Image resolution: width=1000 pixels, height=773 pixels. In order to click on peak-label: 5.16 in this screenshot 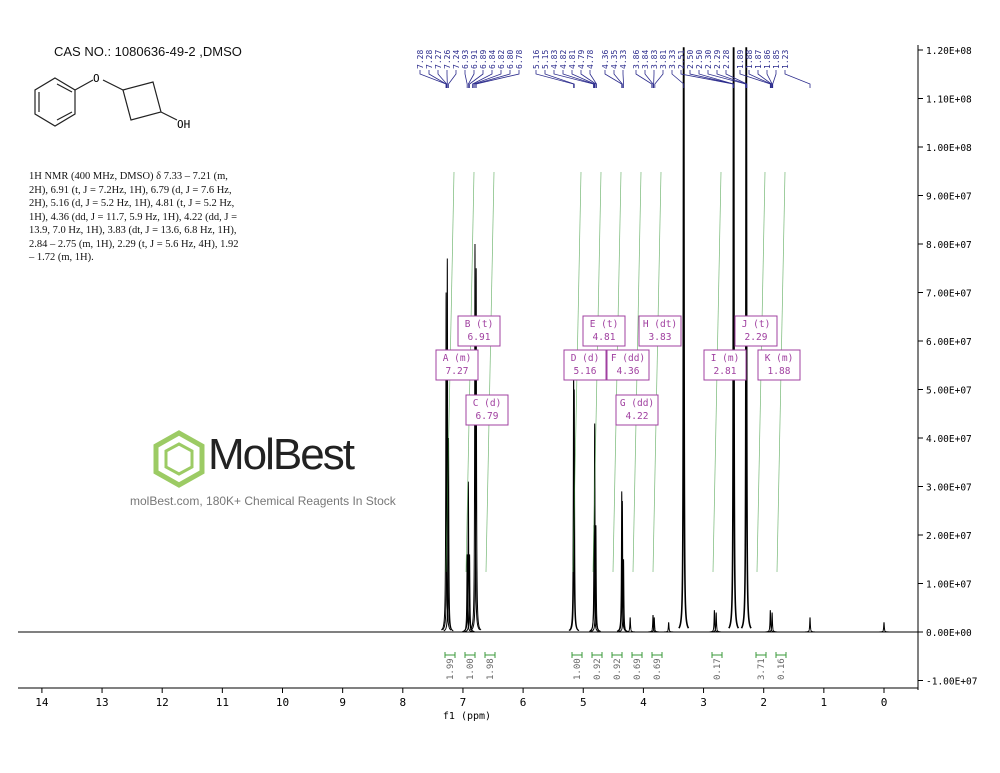, I will do `click(536, 59)`.